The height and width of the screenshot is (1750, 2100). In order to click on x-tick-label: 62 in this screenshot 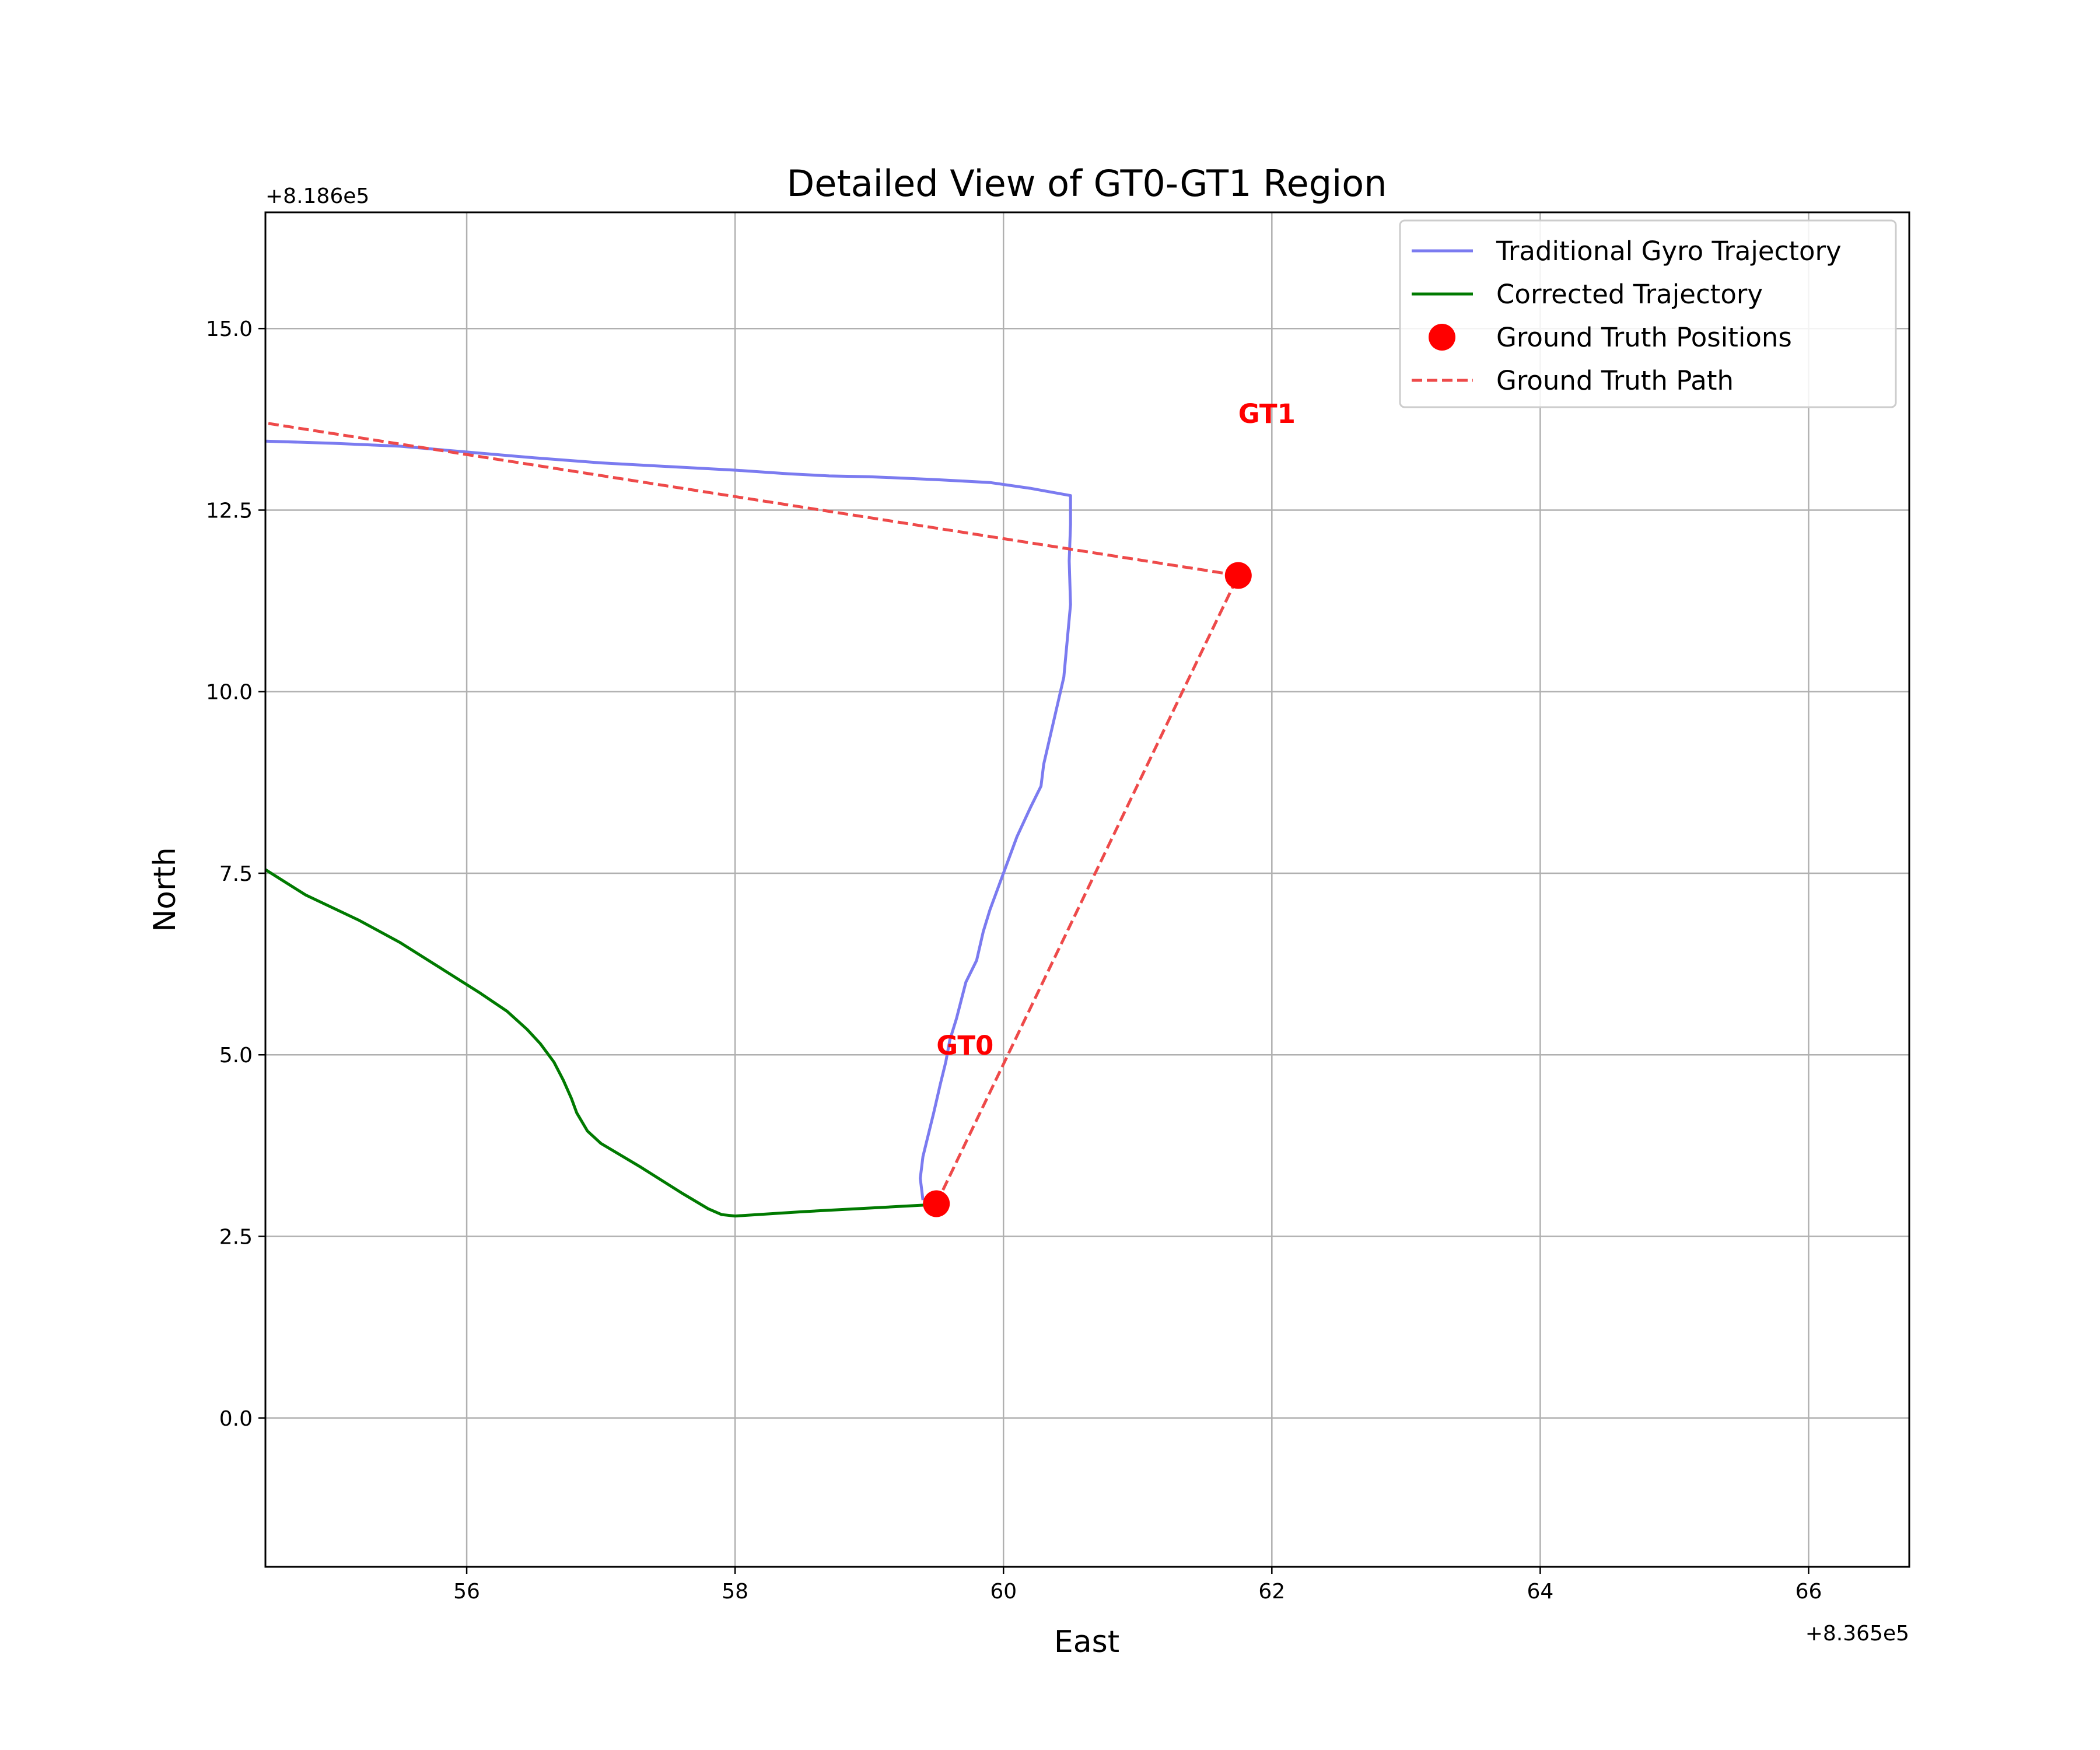, I will do `click(1272, 1592)`.